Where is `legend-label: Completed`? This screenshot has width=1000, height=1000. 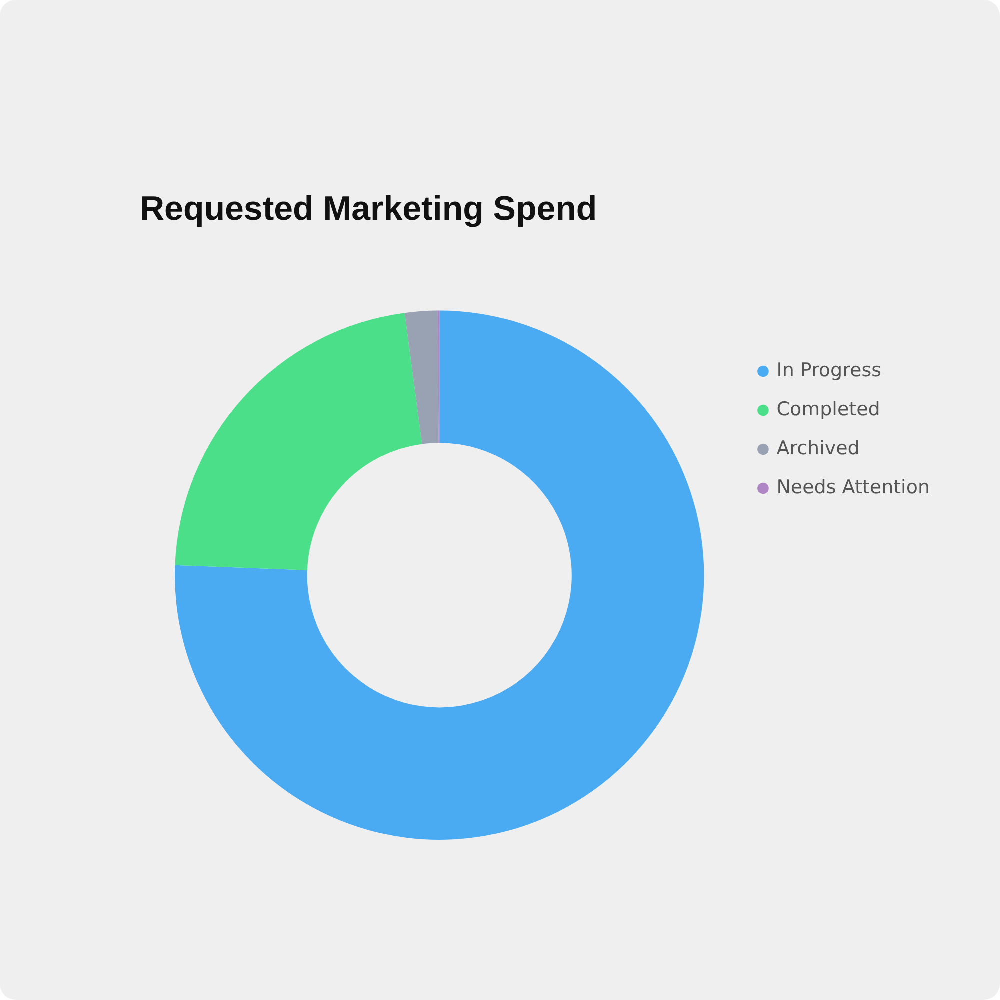
legend-label: Completed is located at coordinates (828, 409).